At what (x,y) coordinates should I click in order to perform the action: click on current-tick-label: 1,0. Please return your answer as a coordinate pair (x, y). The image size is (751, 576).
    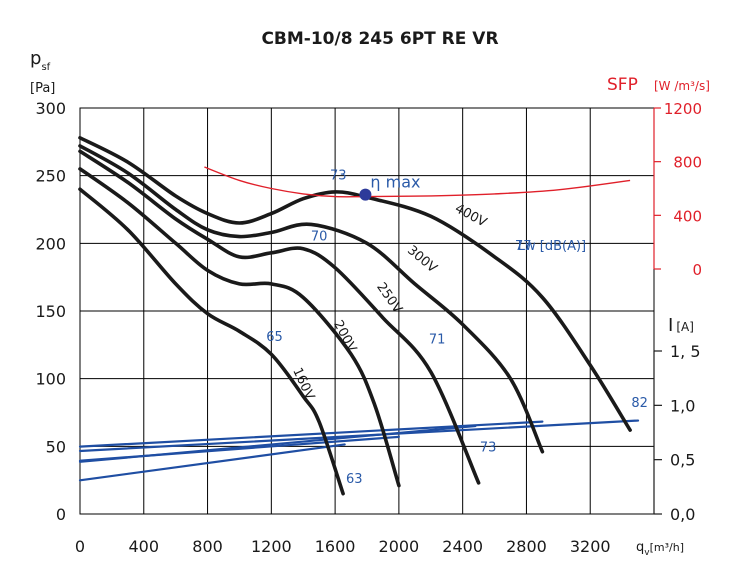
    Looking at the image, I should click on (682, 405).